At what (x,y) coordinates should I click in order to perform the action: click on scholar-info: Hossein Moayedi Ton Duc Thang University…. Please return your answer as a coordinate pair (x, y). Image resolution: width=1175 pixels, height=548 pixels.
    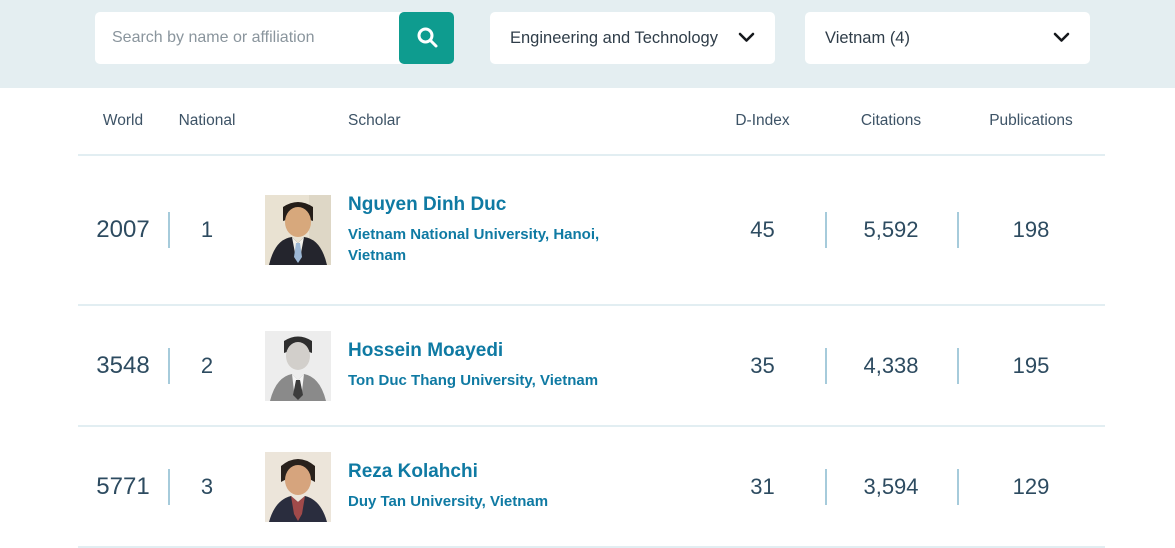
    Looking at the image, I should click on (473, 365).